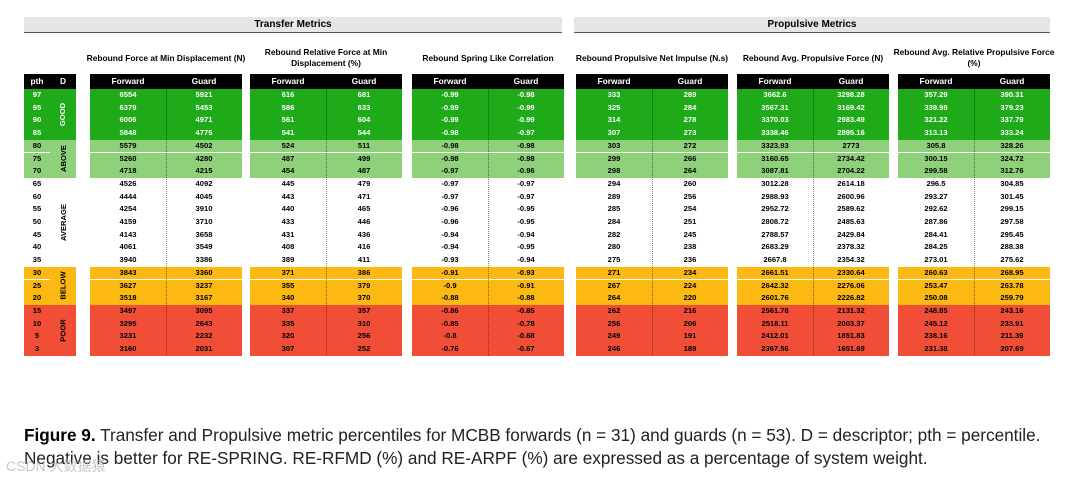  Describe the element at coordinates (614, 235) in the screenshot. I see `forward-value-cell: 282` at that location.